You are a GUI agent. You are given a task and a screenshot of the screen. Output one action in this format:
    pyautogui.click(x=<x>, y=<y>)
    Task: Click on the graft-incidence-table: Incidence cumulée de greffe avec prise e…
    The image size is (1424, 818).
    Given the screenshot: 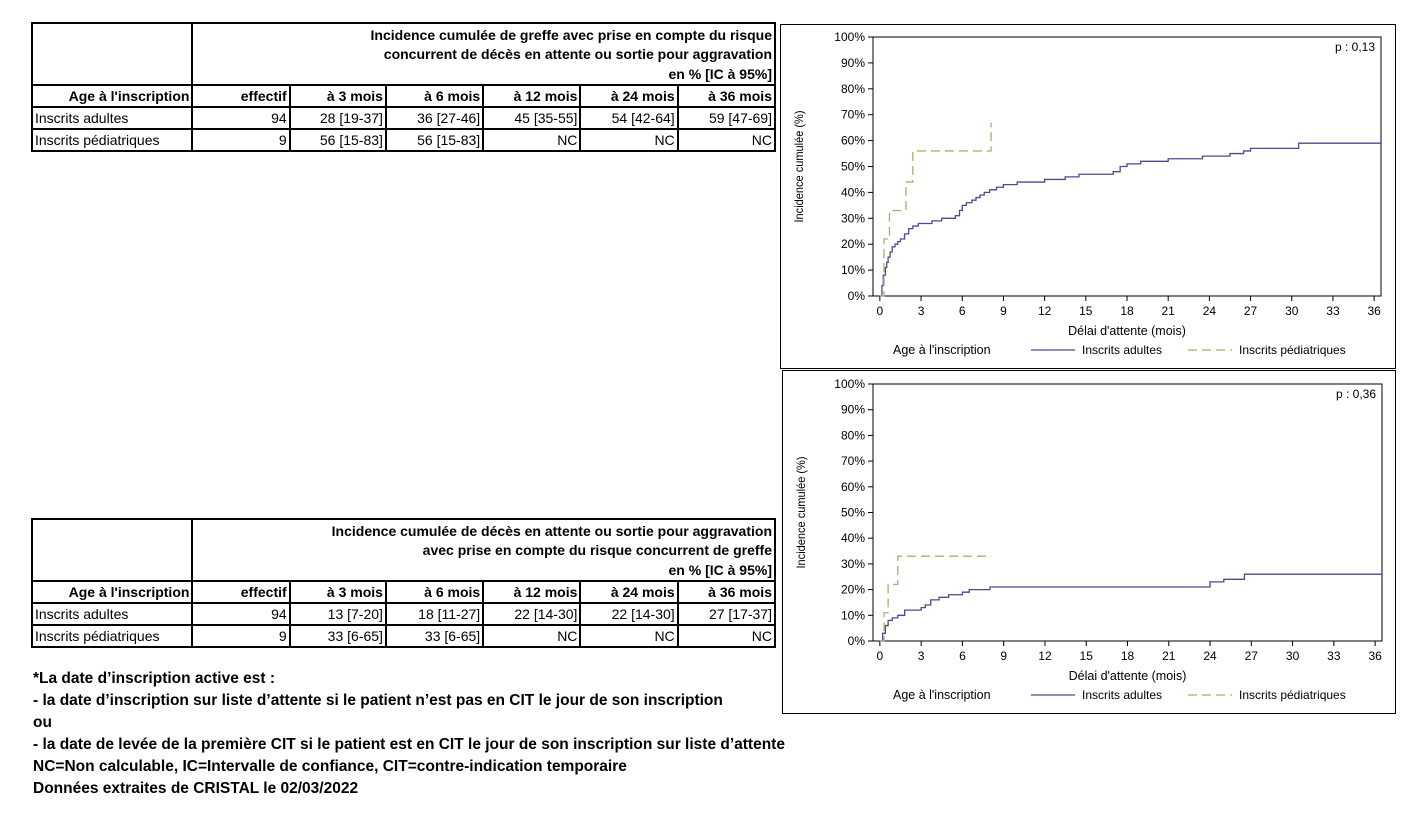 What is the action you would take?
    pyautogui.click(x=403, y=87)
    